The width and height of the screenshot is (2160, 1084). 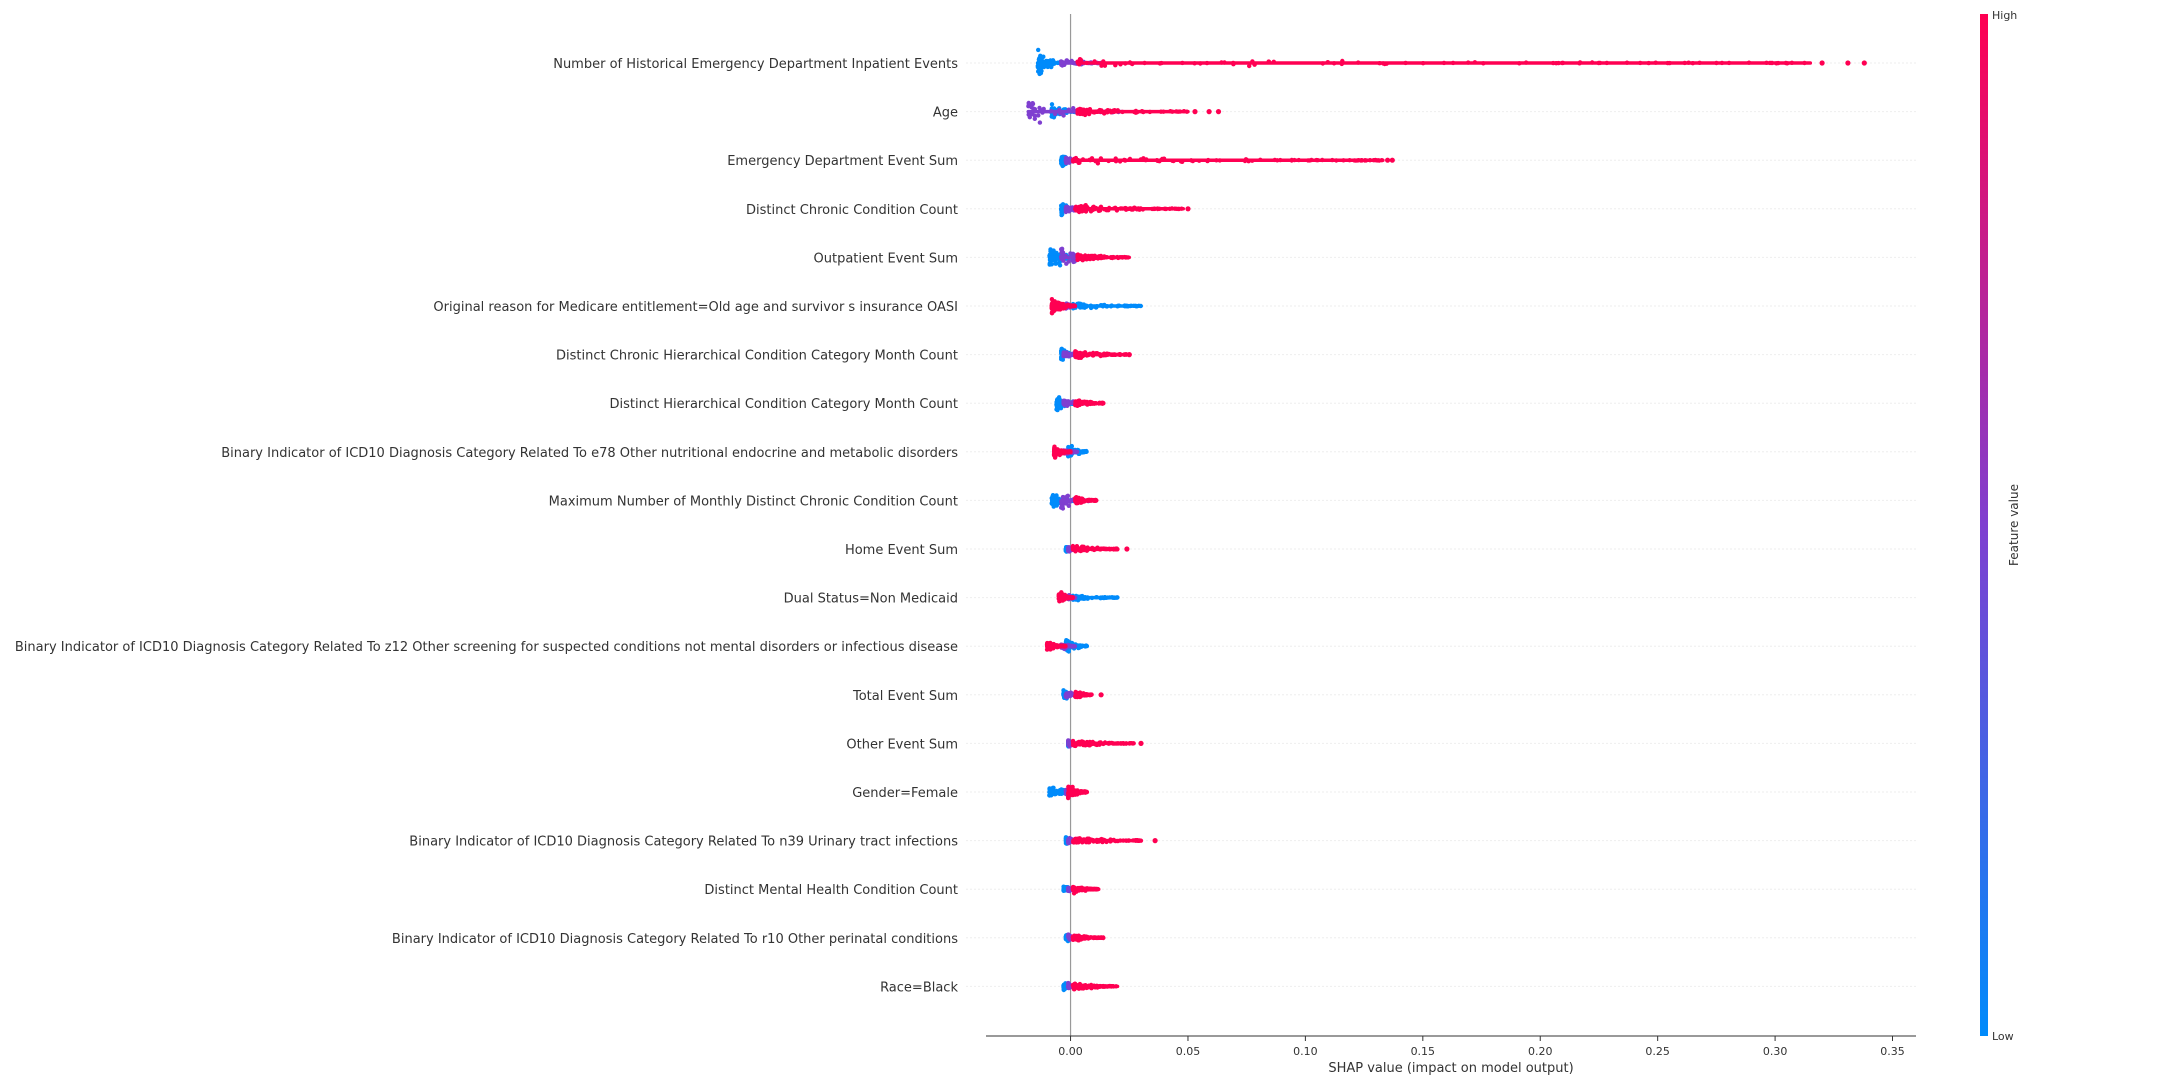 I want to click on feature-label: Gender=Female, so click(x=905, y=793).